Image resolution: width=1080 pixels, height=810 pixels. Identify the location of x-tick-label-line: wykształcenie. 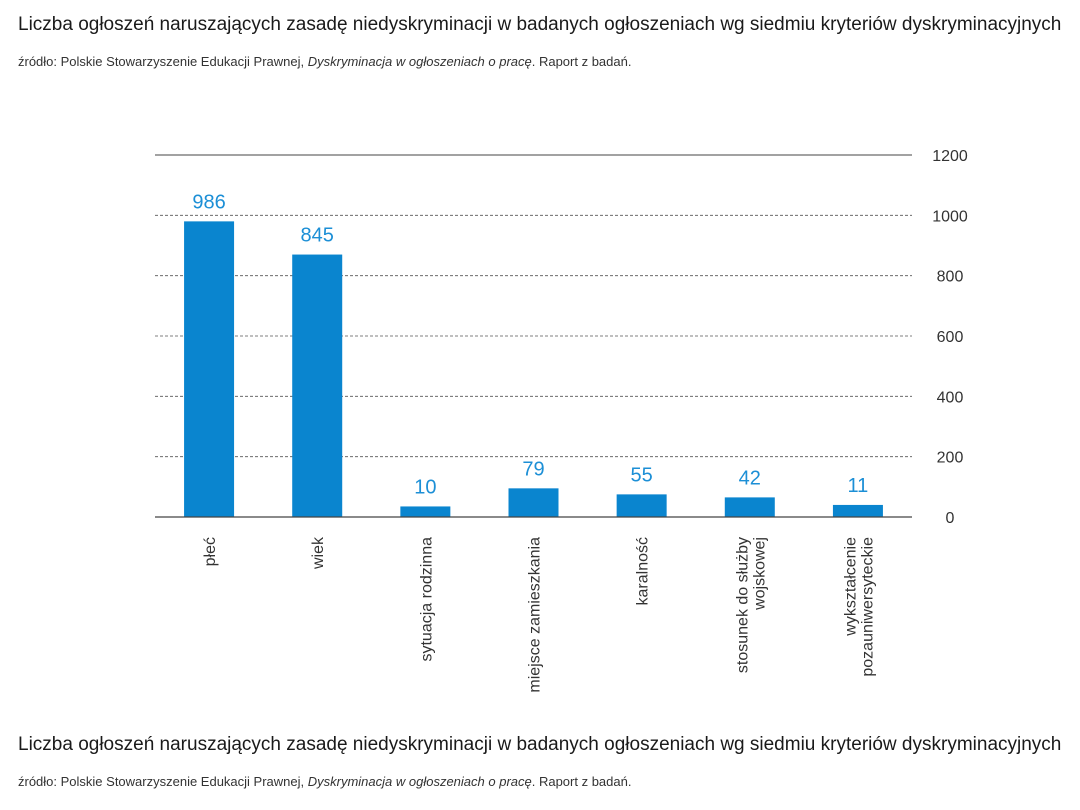
(850, 587).